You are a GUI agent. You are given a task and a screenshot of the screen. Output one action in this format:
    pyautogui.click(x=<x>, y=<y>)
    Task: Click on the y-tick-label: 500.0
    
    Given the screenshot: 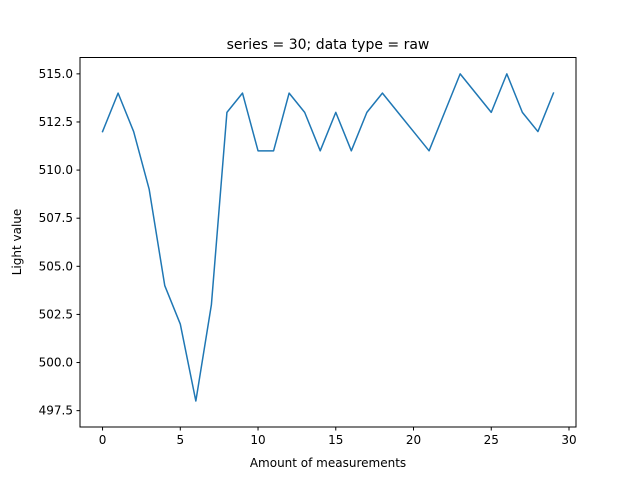 What is the action you would take?
    pyautogui.click(x=56, y=363)
    